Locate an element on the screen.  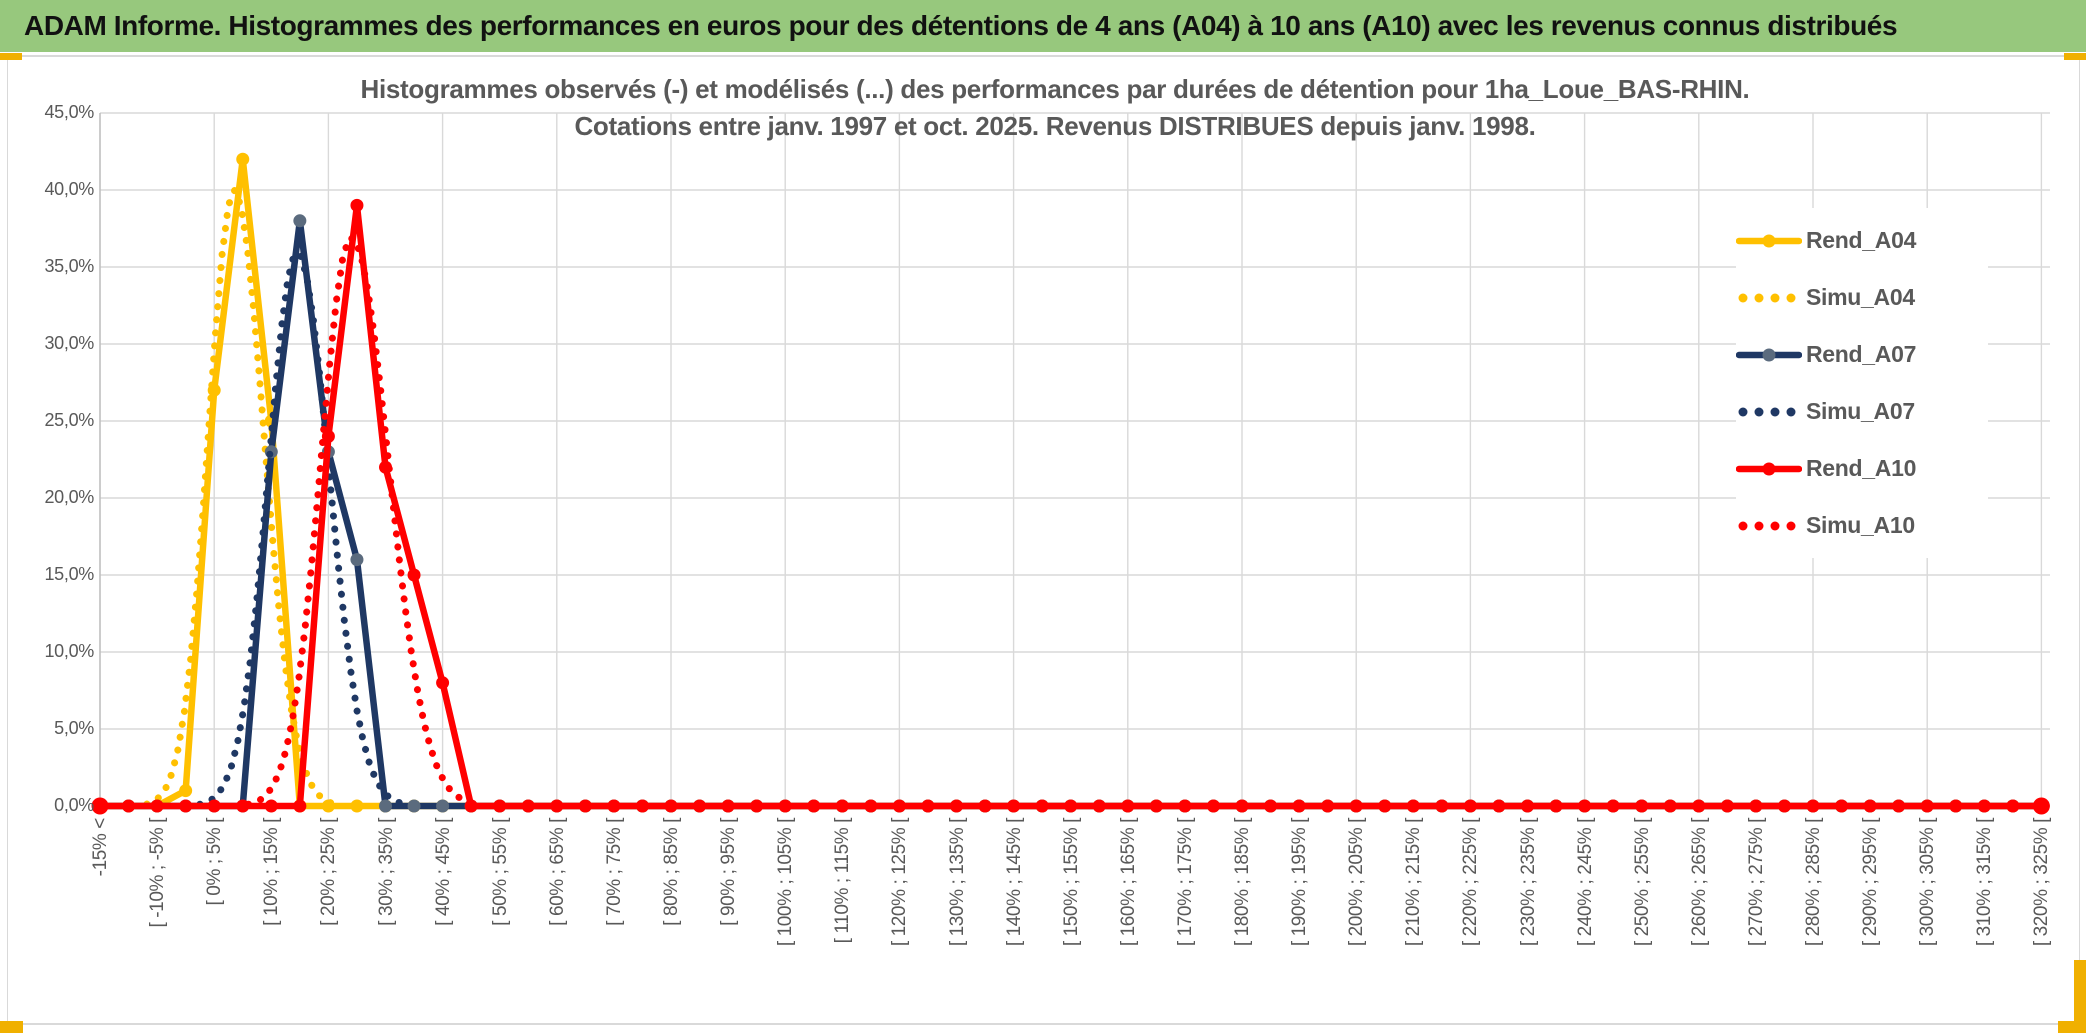
x-tick-label: [ 320% ; 325% [ is located at coordinates (2042, 882).